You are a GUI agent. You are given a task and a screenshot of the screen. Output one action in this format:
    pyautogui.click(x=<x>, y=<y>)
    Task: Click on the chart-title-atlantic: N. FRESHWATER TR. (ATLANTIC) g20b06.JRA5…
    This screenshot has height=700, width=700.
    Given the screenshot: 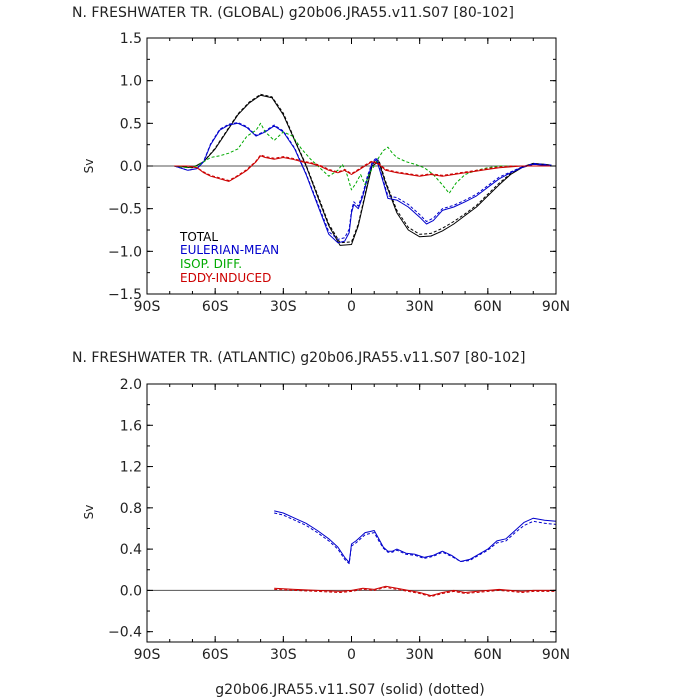 What is the action you would take?
    pyautogui.click(x=298, y=358)
    